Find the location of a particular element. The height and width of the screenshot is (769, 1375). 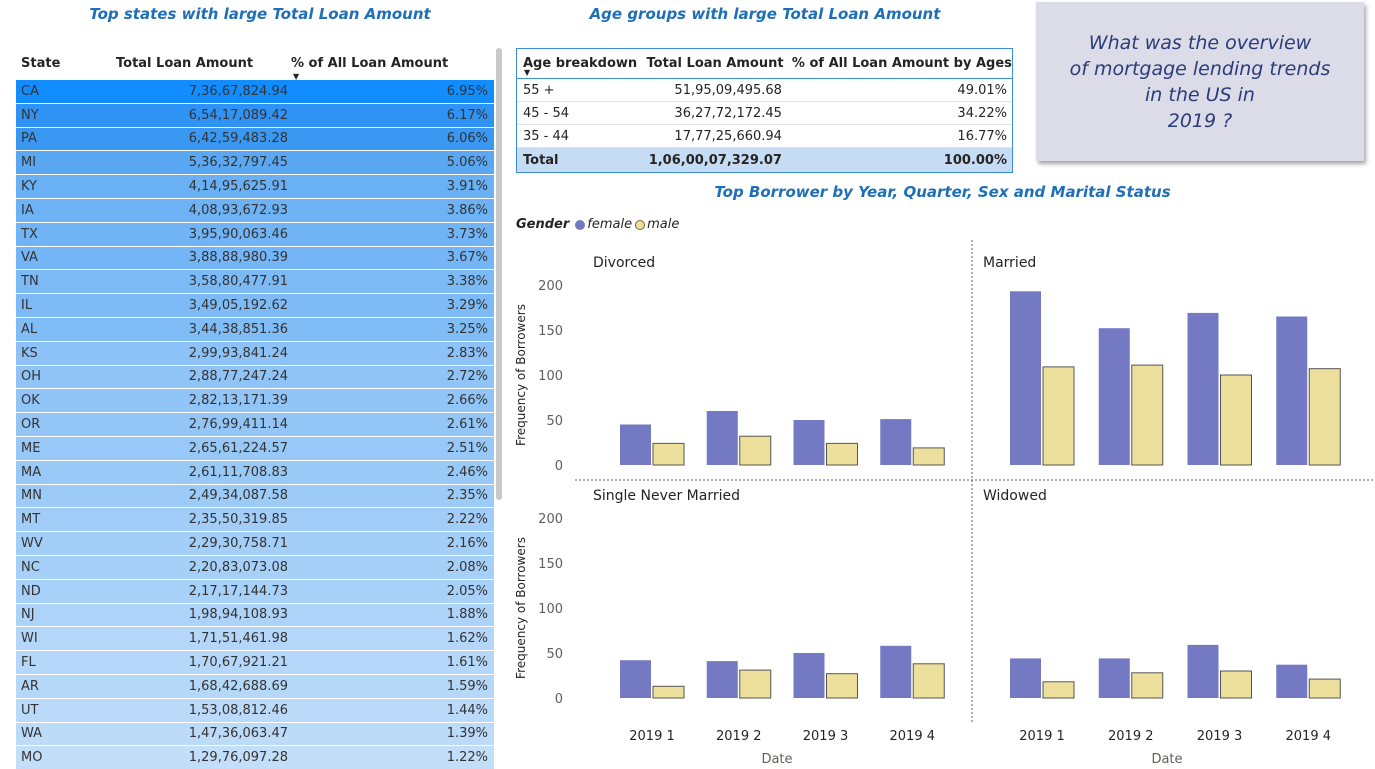

table-row: PA 6,42,59,483.28 6.06% is located at coordinates (255, 139).